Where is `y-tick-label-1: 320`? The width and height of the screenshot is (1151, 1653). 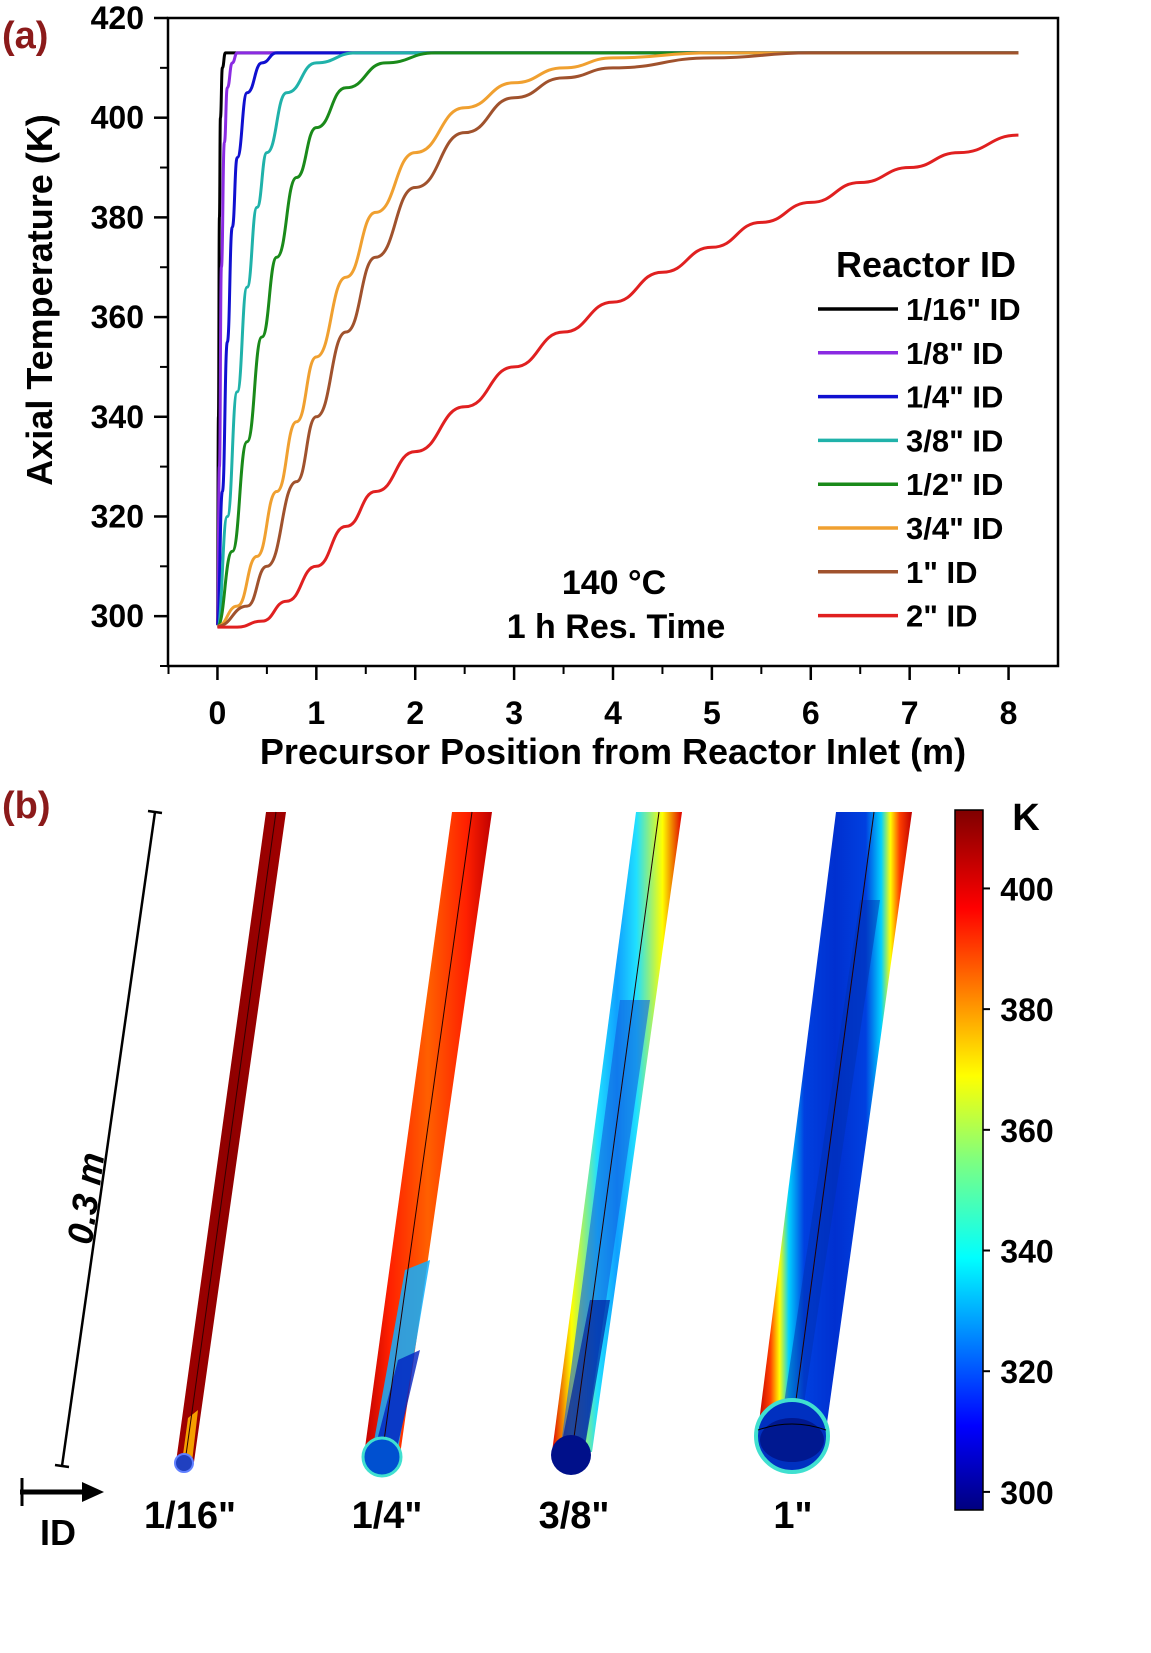
y-tick-label-1: 320 is located at coordinates (117, 516).